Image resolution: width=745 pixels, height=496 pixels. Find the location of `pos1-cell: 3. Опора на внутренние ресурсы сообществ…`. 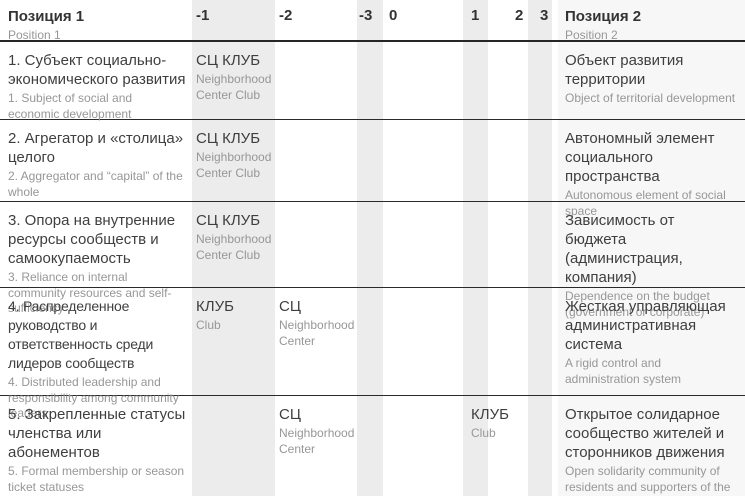

pos1-cell: 3. Опора на внутренние ресурсы сообществ… is located at coordinates (96, 265).